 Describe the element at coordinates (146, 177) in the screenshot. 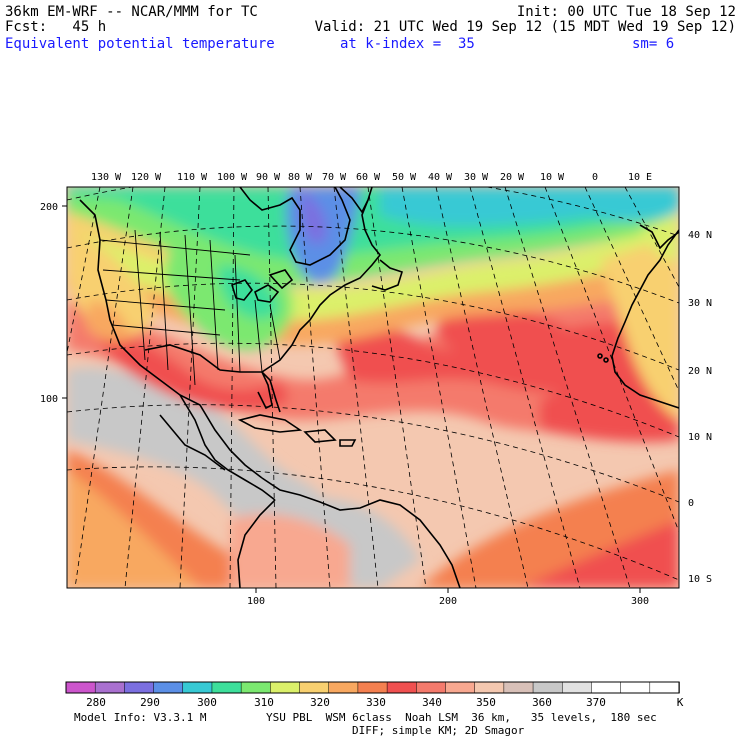

I see `lon-label: 120 W` at that location.